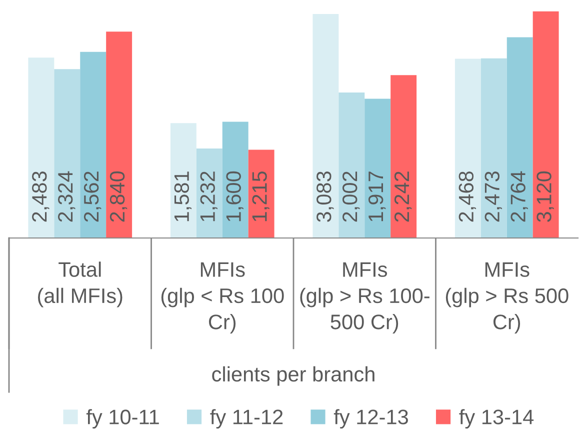 The width and height of the screenshot is (580, 441). I want to click on data-label: 2,764, so click(519, 196).